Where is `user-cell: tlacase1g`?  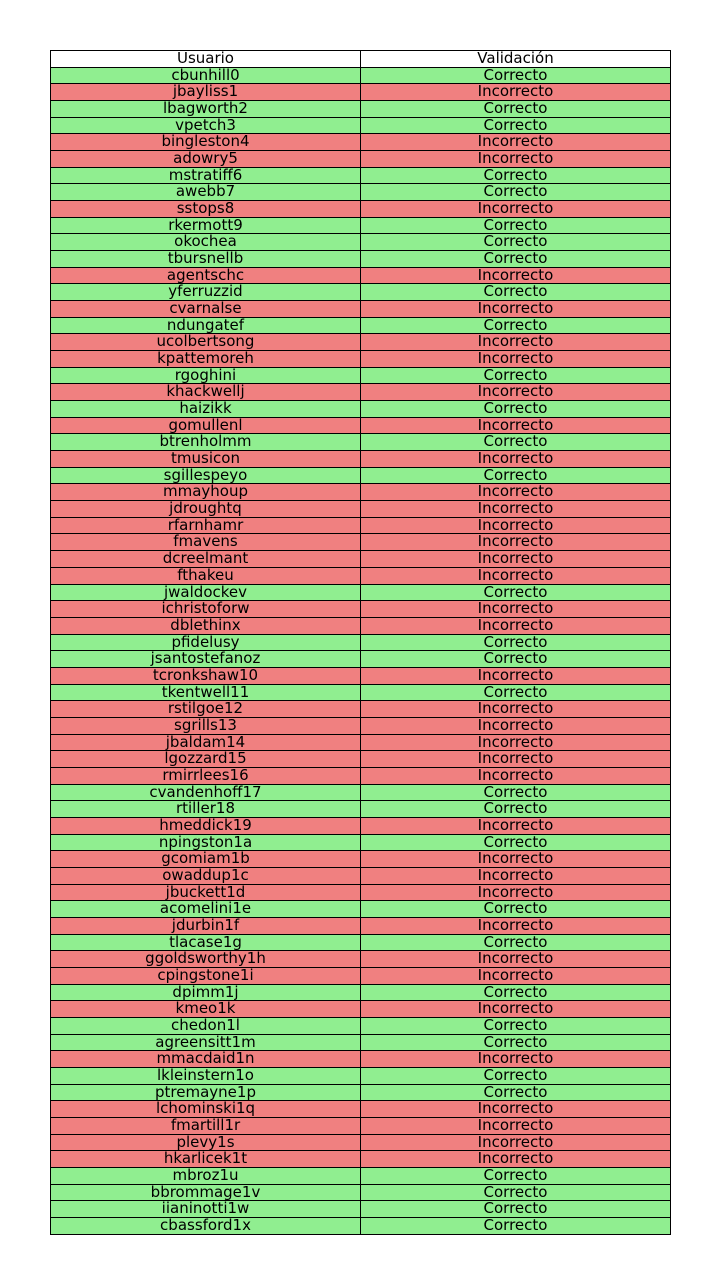 user-cell: tlacase1g is located at coordinates (205, 942).